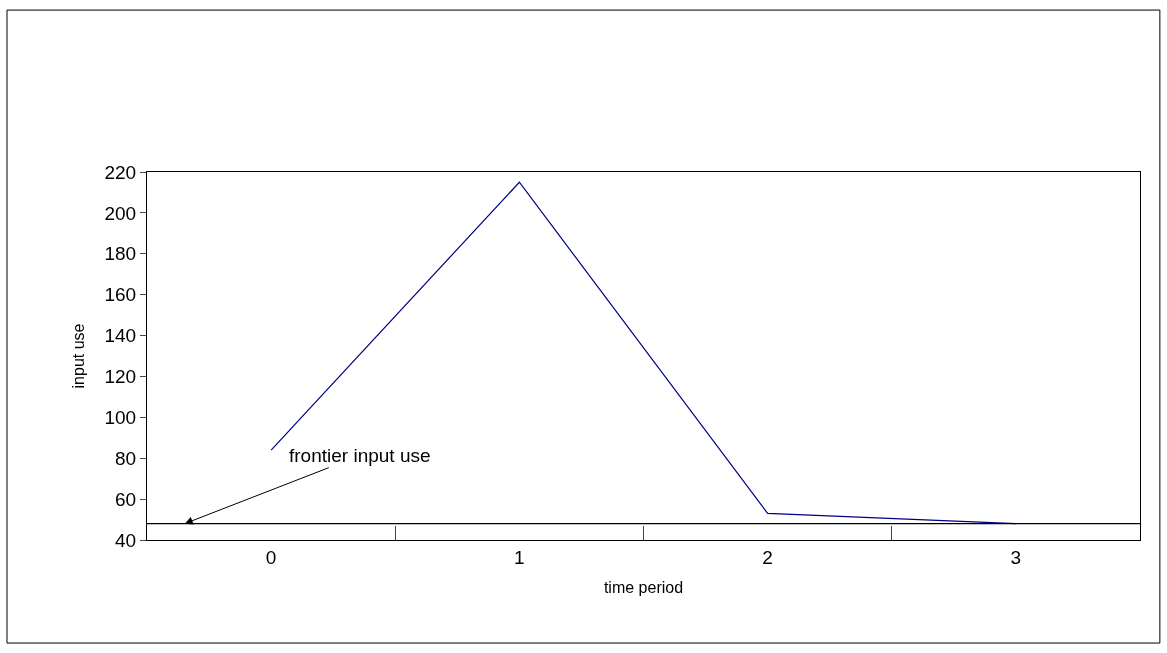  I want to click on y-tick-label: 220, so click(120, 172).